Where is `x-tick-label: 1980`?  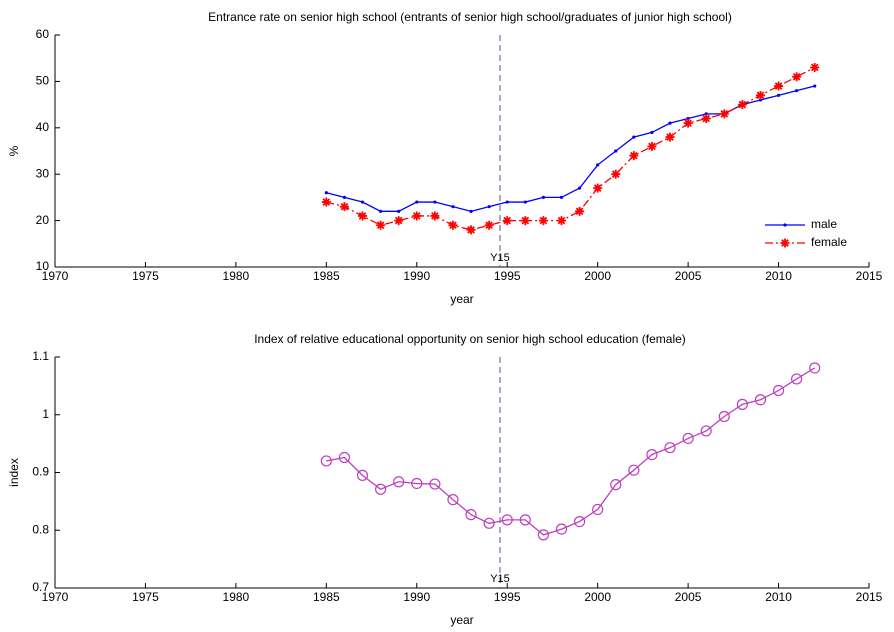 x-tick-label: 1980 is located at coordinates (236, 597).